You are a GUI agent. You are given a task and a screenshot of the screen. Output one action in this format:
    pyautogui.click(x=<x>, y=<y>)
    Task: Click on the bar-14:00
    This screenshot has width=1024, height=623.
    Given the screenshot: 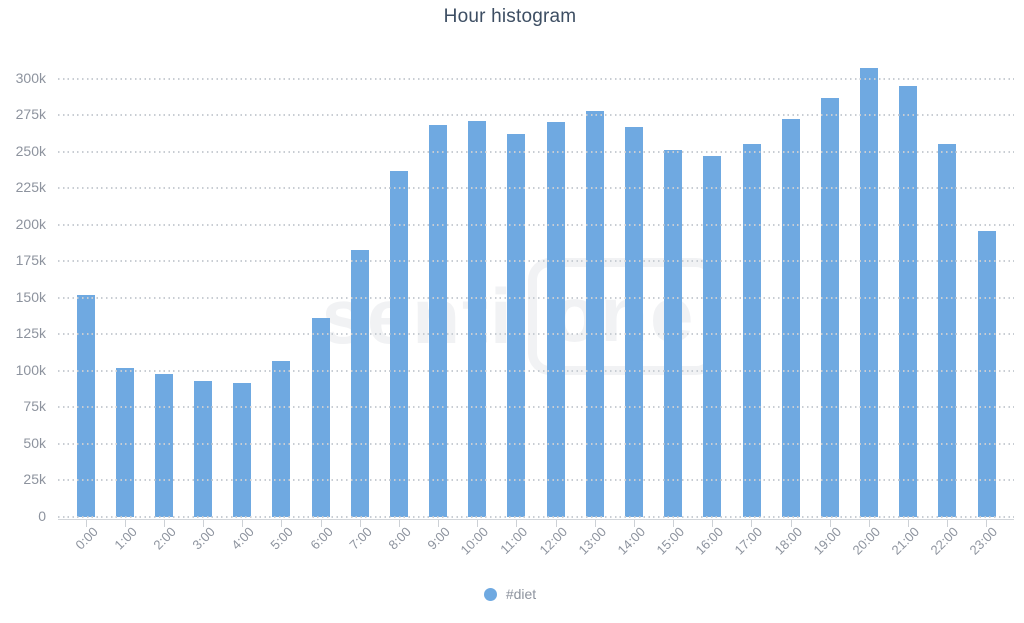 What is the action you would take?
    pyautogui.click(x=633, y=322)
    